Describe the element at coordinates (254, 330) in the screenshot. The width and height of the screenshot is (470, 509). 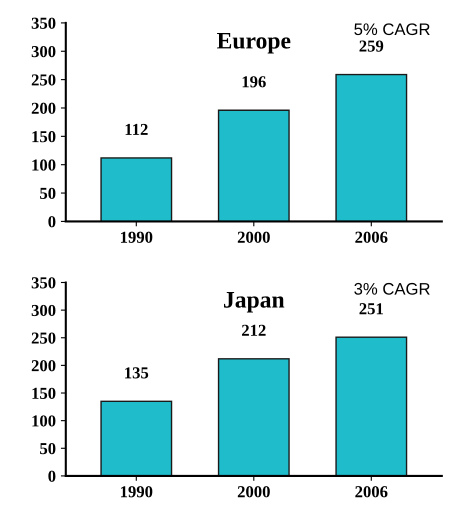
I see `data-label: 212` at that location.